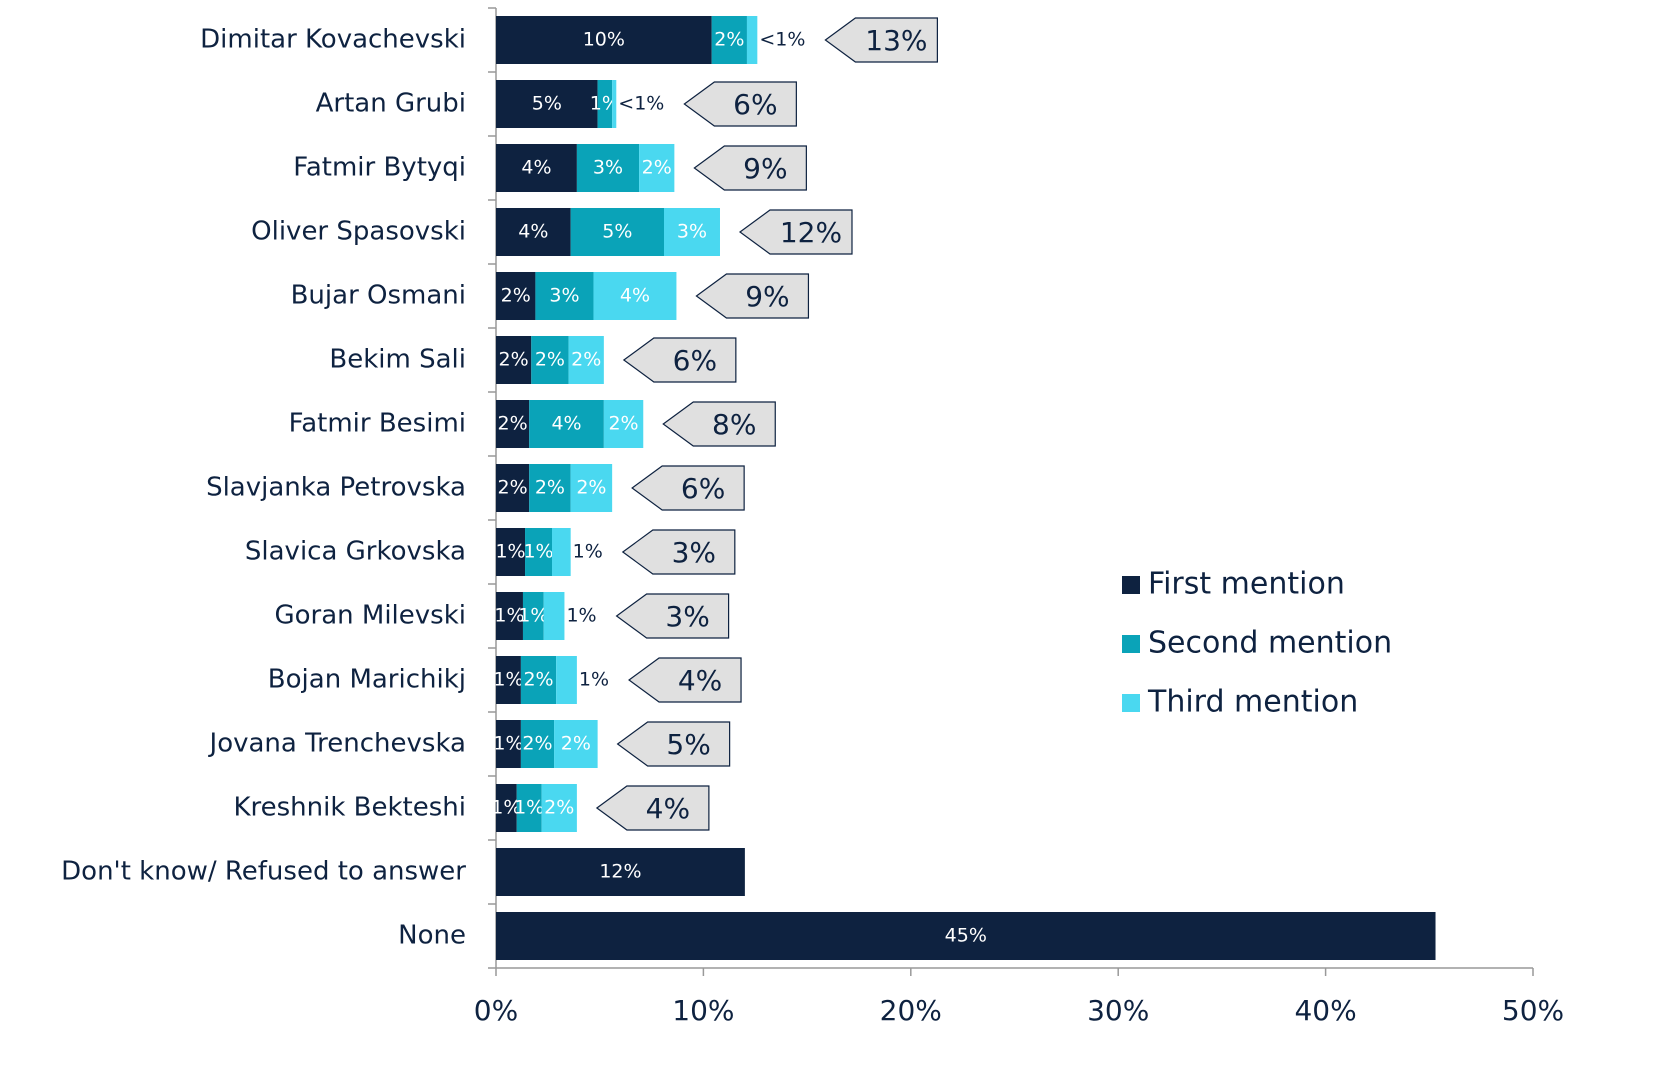  I want to click on value-label: 10%, so click(604, 40).